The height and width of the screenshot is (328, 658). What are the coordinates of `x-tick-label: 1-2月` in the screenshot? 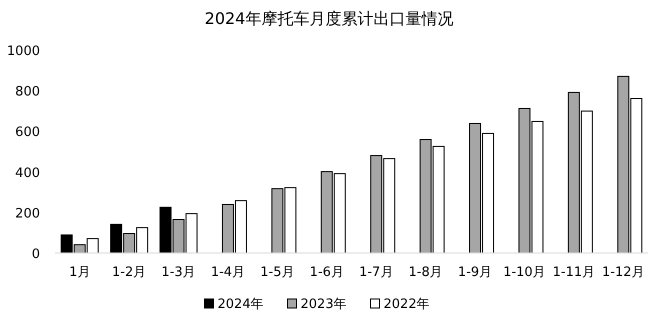 It's located at (129, 272).